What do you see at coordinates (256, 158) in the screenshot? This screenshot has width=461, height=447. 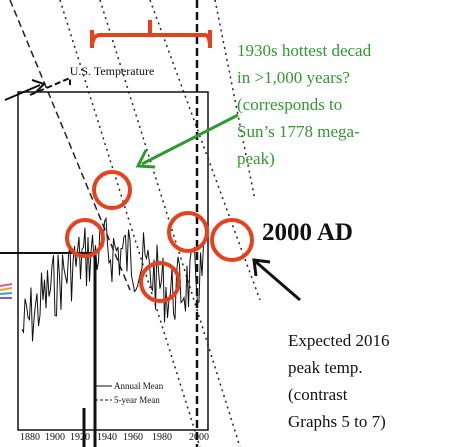 I see `note-line: peak)` at bounding box center [256, 158].